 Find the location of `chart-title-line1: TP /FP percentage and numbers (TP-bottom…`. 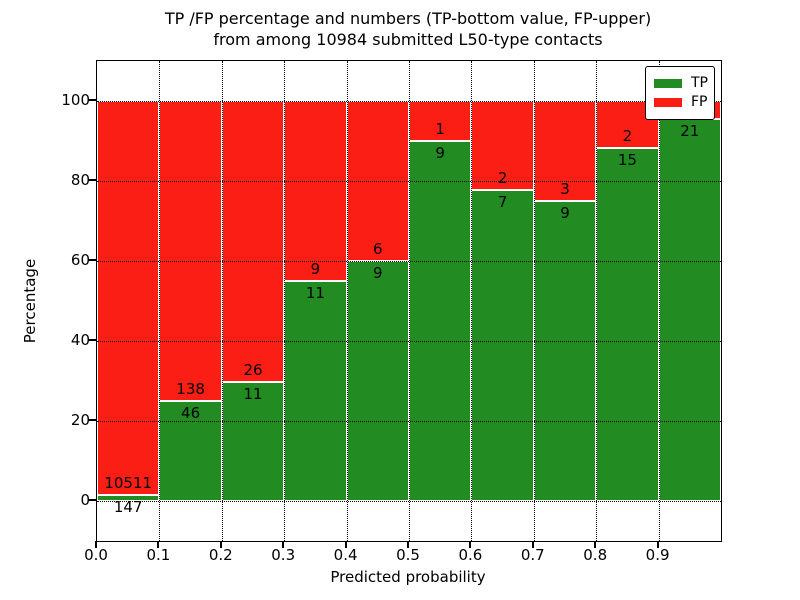

chart-title-line1: TP /FP percentage and numbers (TP-bottom… is located at coordinates (408, 18).